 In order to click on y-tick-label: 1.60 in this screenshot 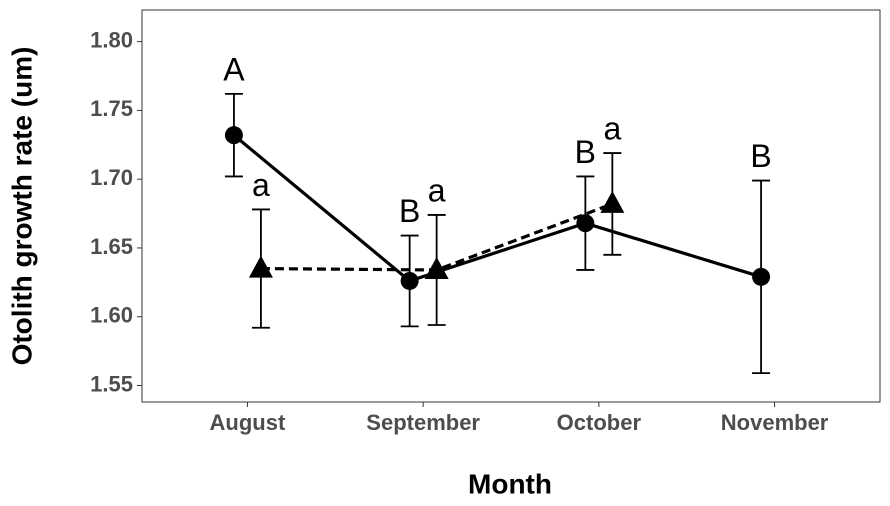, I will do `click(111, 315)`.